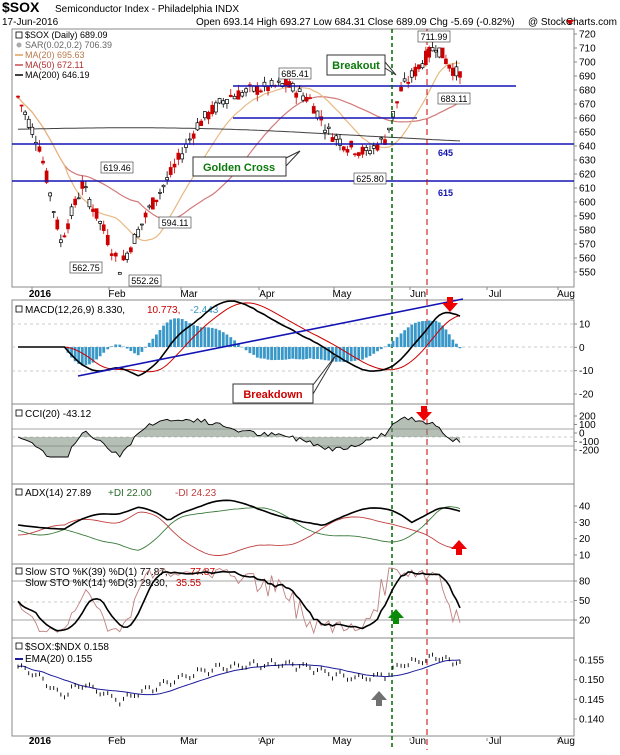 The width and height of the screenshot is (620, 755). What do you see at coordinates (587, 63) in the screenshot?
I see `price-y-tick-label: 700` at bounding box center [587, 63].